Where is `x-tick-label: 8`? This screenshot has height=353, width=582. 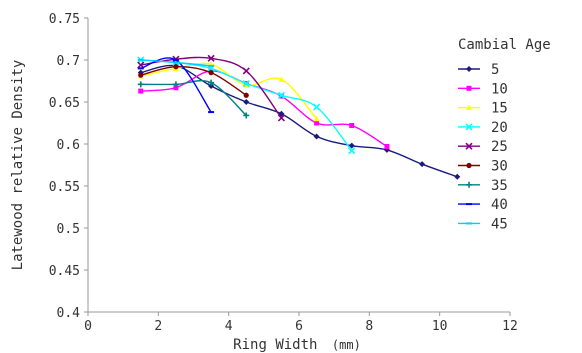 x-tick-label: 8 is located at coordinates (369, 326).